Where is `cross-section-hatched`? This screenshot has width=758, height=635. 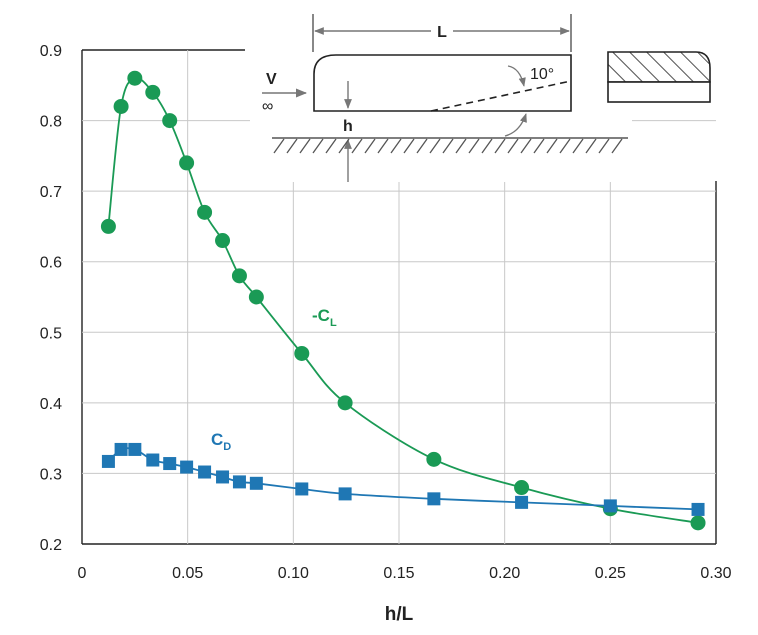
cross-section-hatched is located at coordinates (659, 67).